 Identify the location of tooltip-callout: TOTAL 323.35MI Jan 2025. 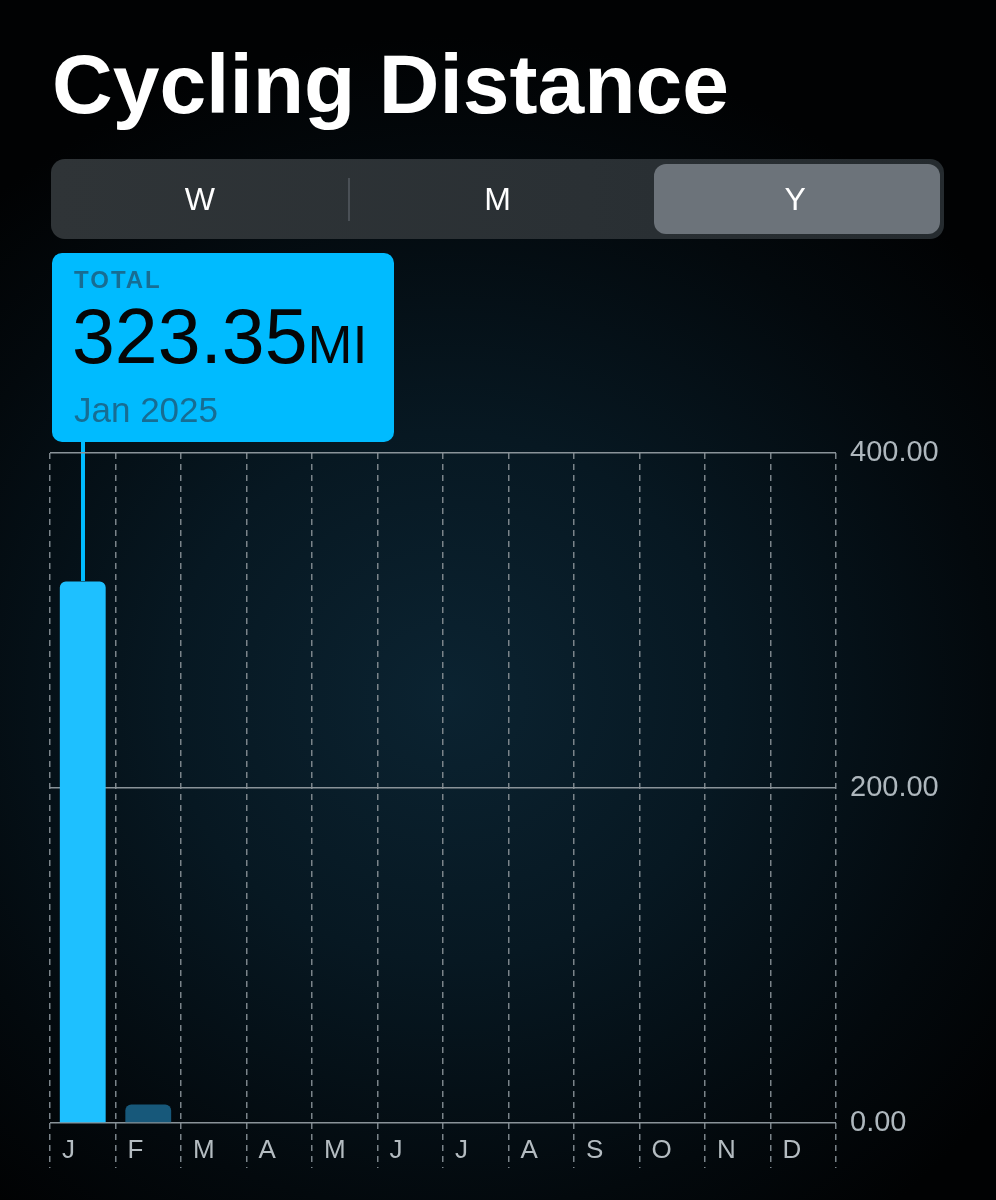
(223, 417).